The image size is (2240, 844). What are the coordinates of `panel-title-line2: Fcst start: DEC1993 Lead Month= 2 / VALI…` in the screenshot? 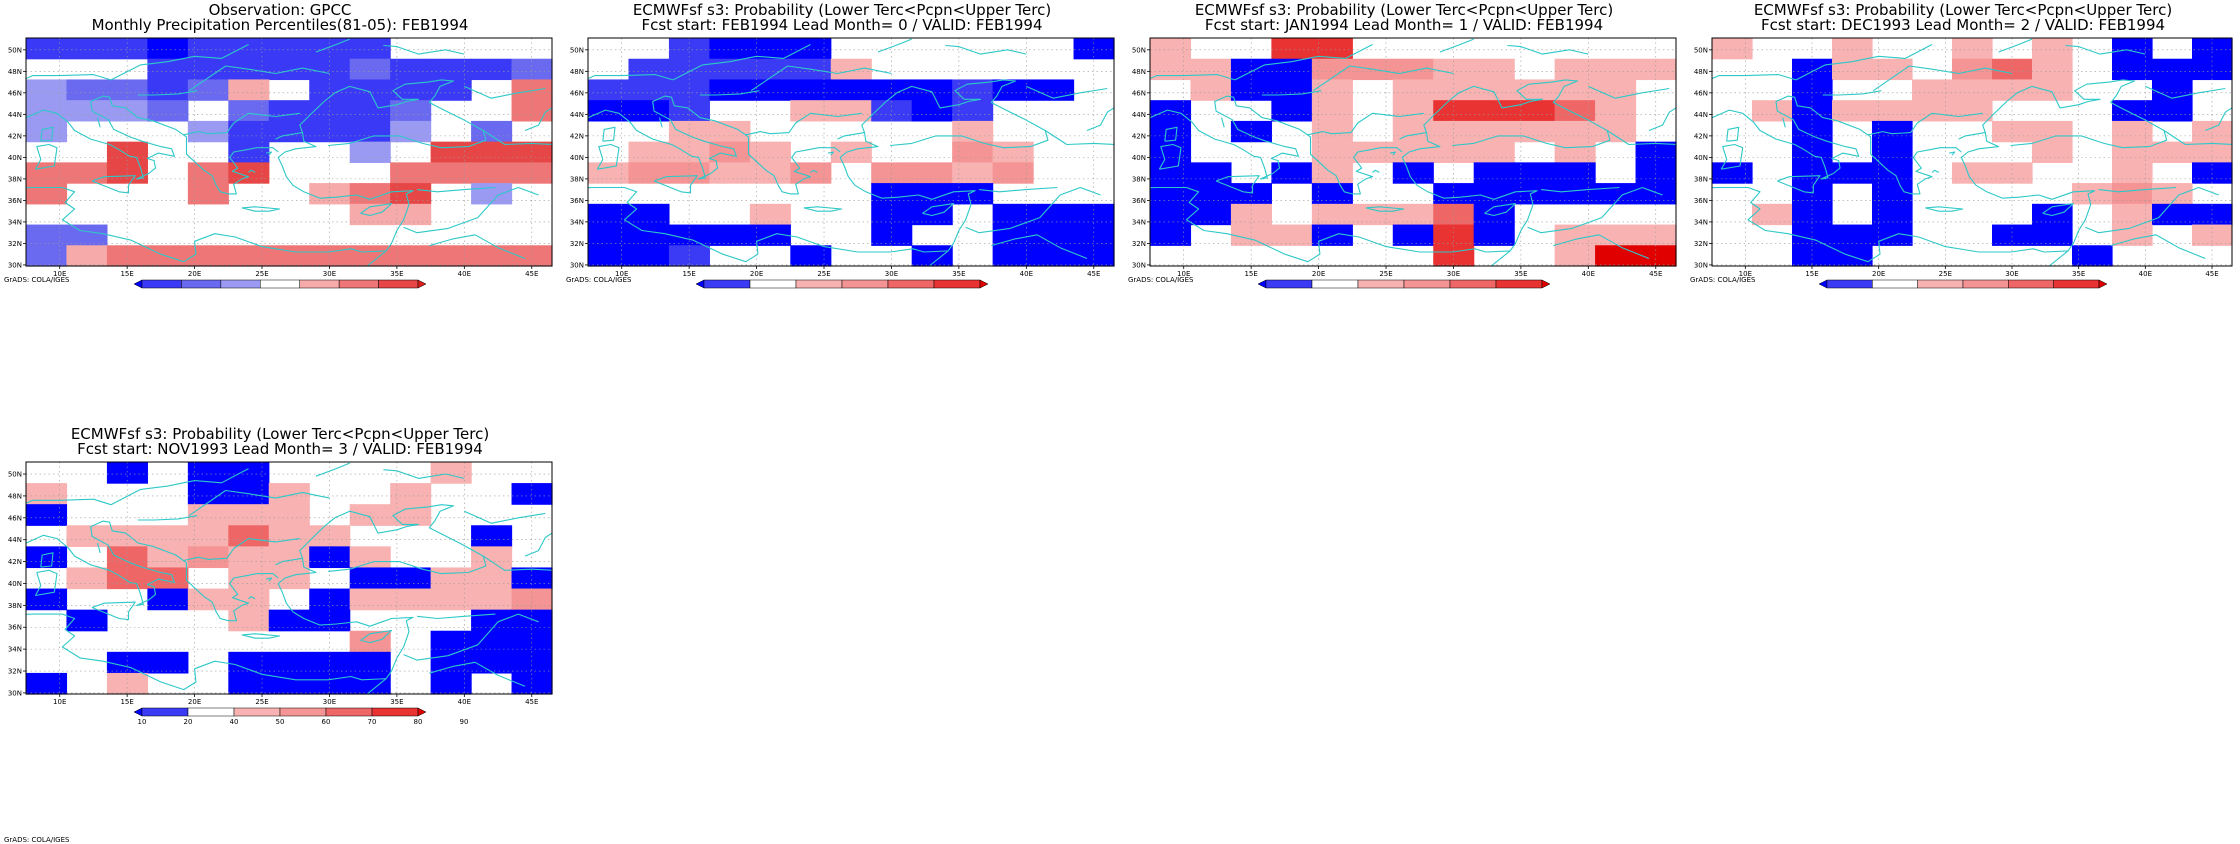 It's located at (1963, 25).